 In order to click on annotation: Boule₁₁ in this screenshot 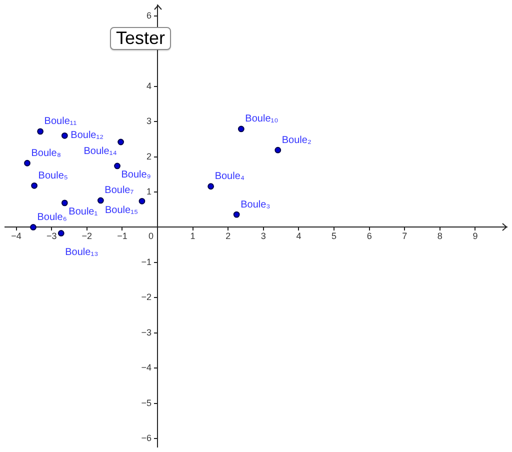, I will do `click(61, 122)`.